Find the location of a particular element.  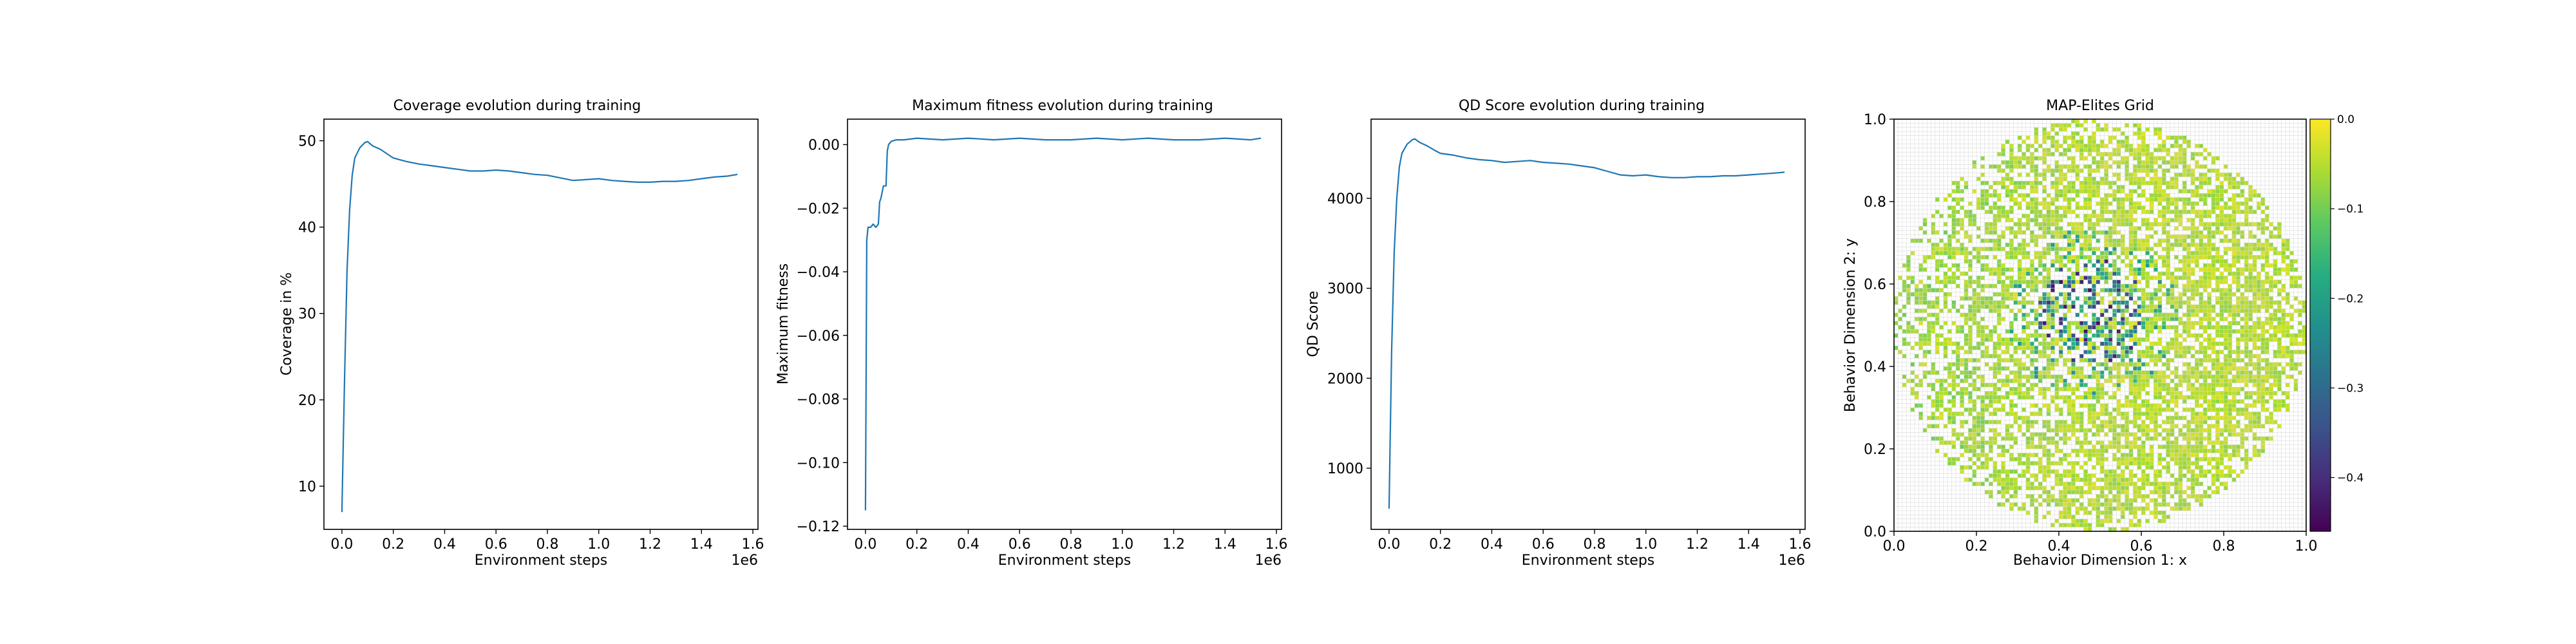

coverage-y-tick-label: 40 is located at coordinates (307, 228).